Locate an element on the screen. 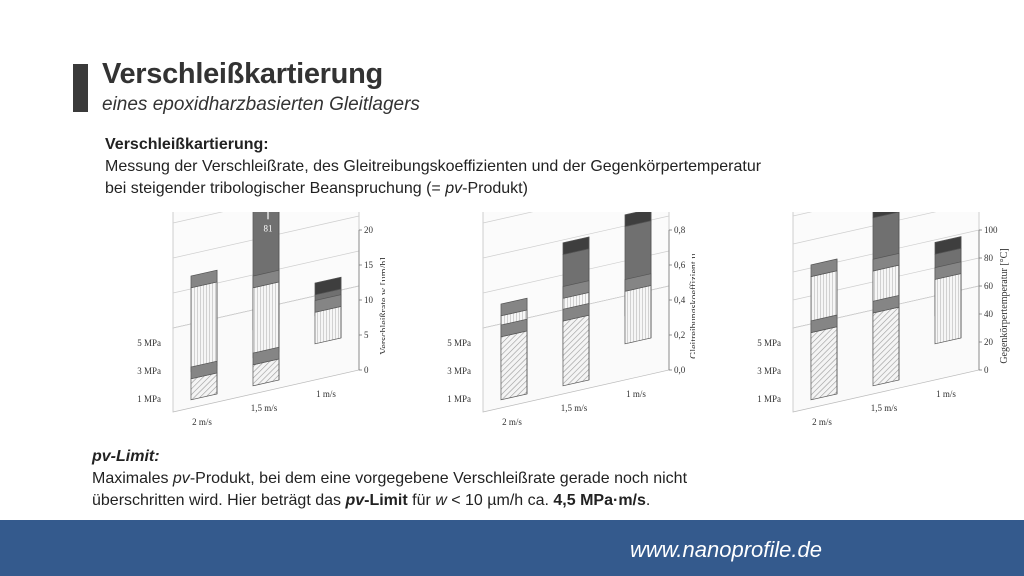  z-tick-label: 15 is located at coordinates (369, 265).